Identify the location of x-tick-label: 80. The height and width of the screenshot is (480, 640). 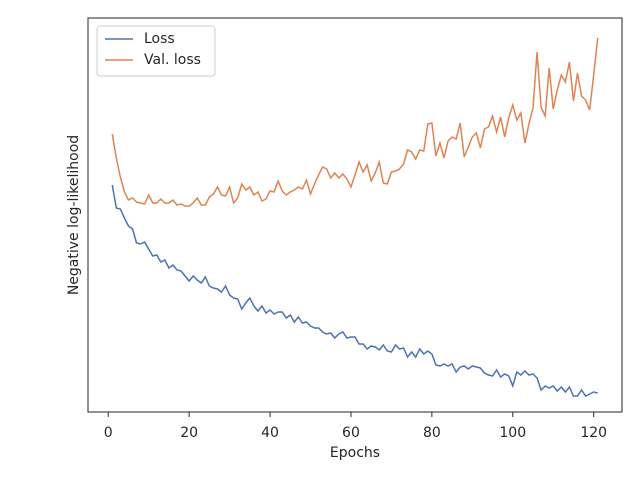
(432, 433).